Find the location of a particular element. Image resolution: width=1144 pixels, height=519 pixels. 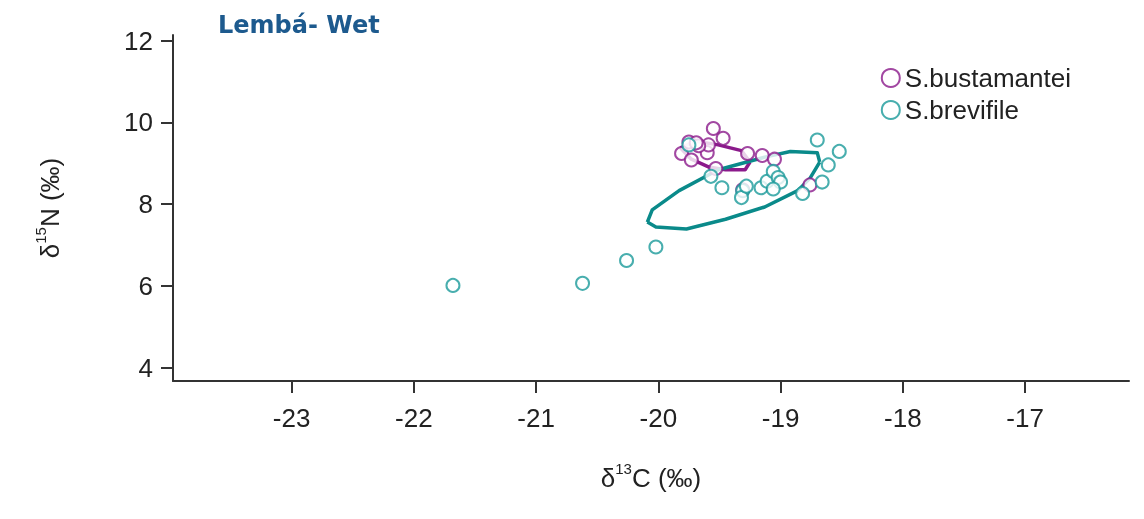

x-tick-label: -22 is located at coordinates (414, 418).